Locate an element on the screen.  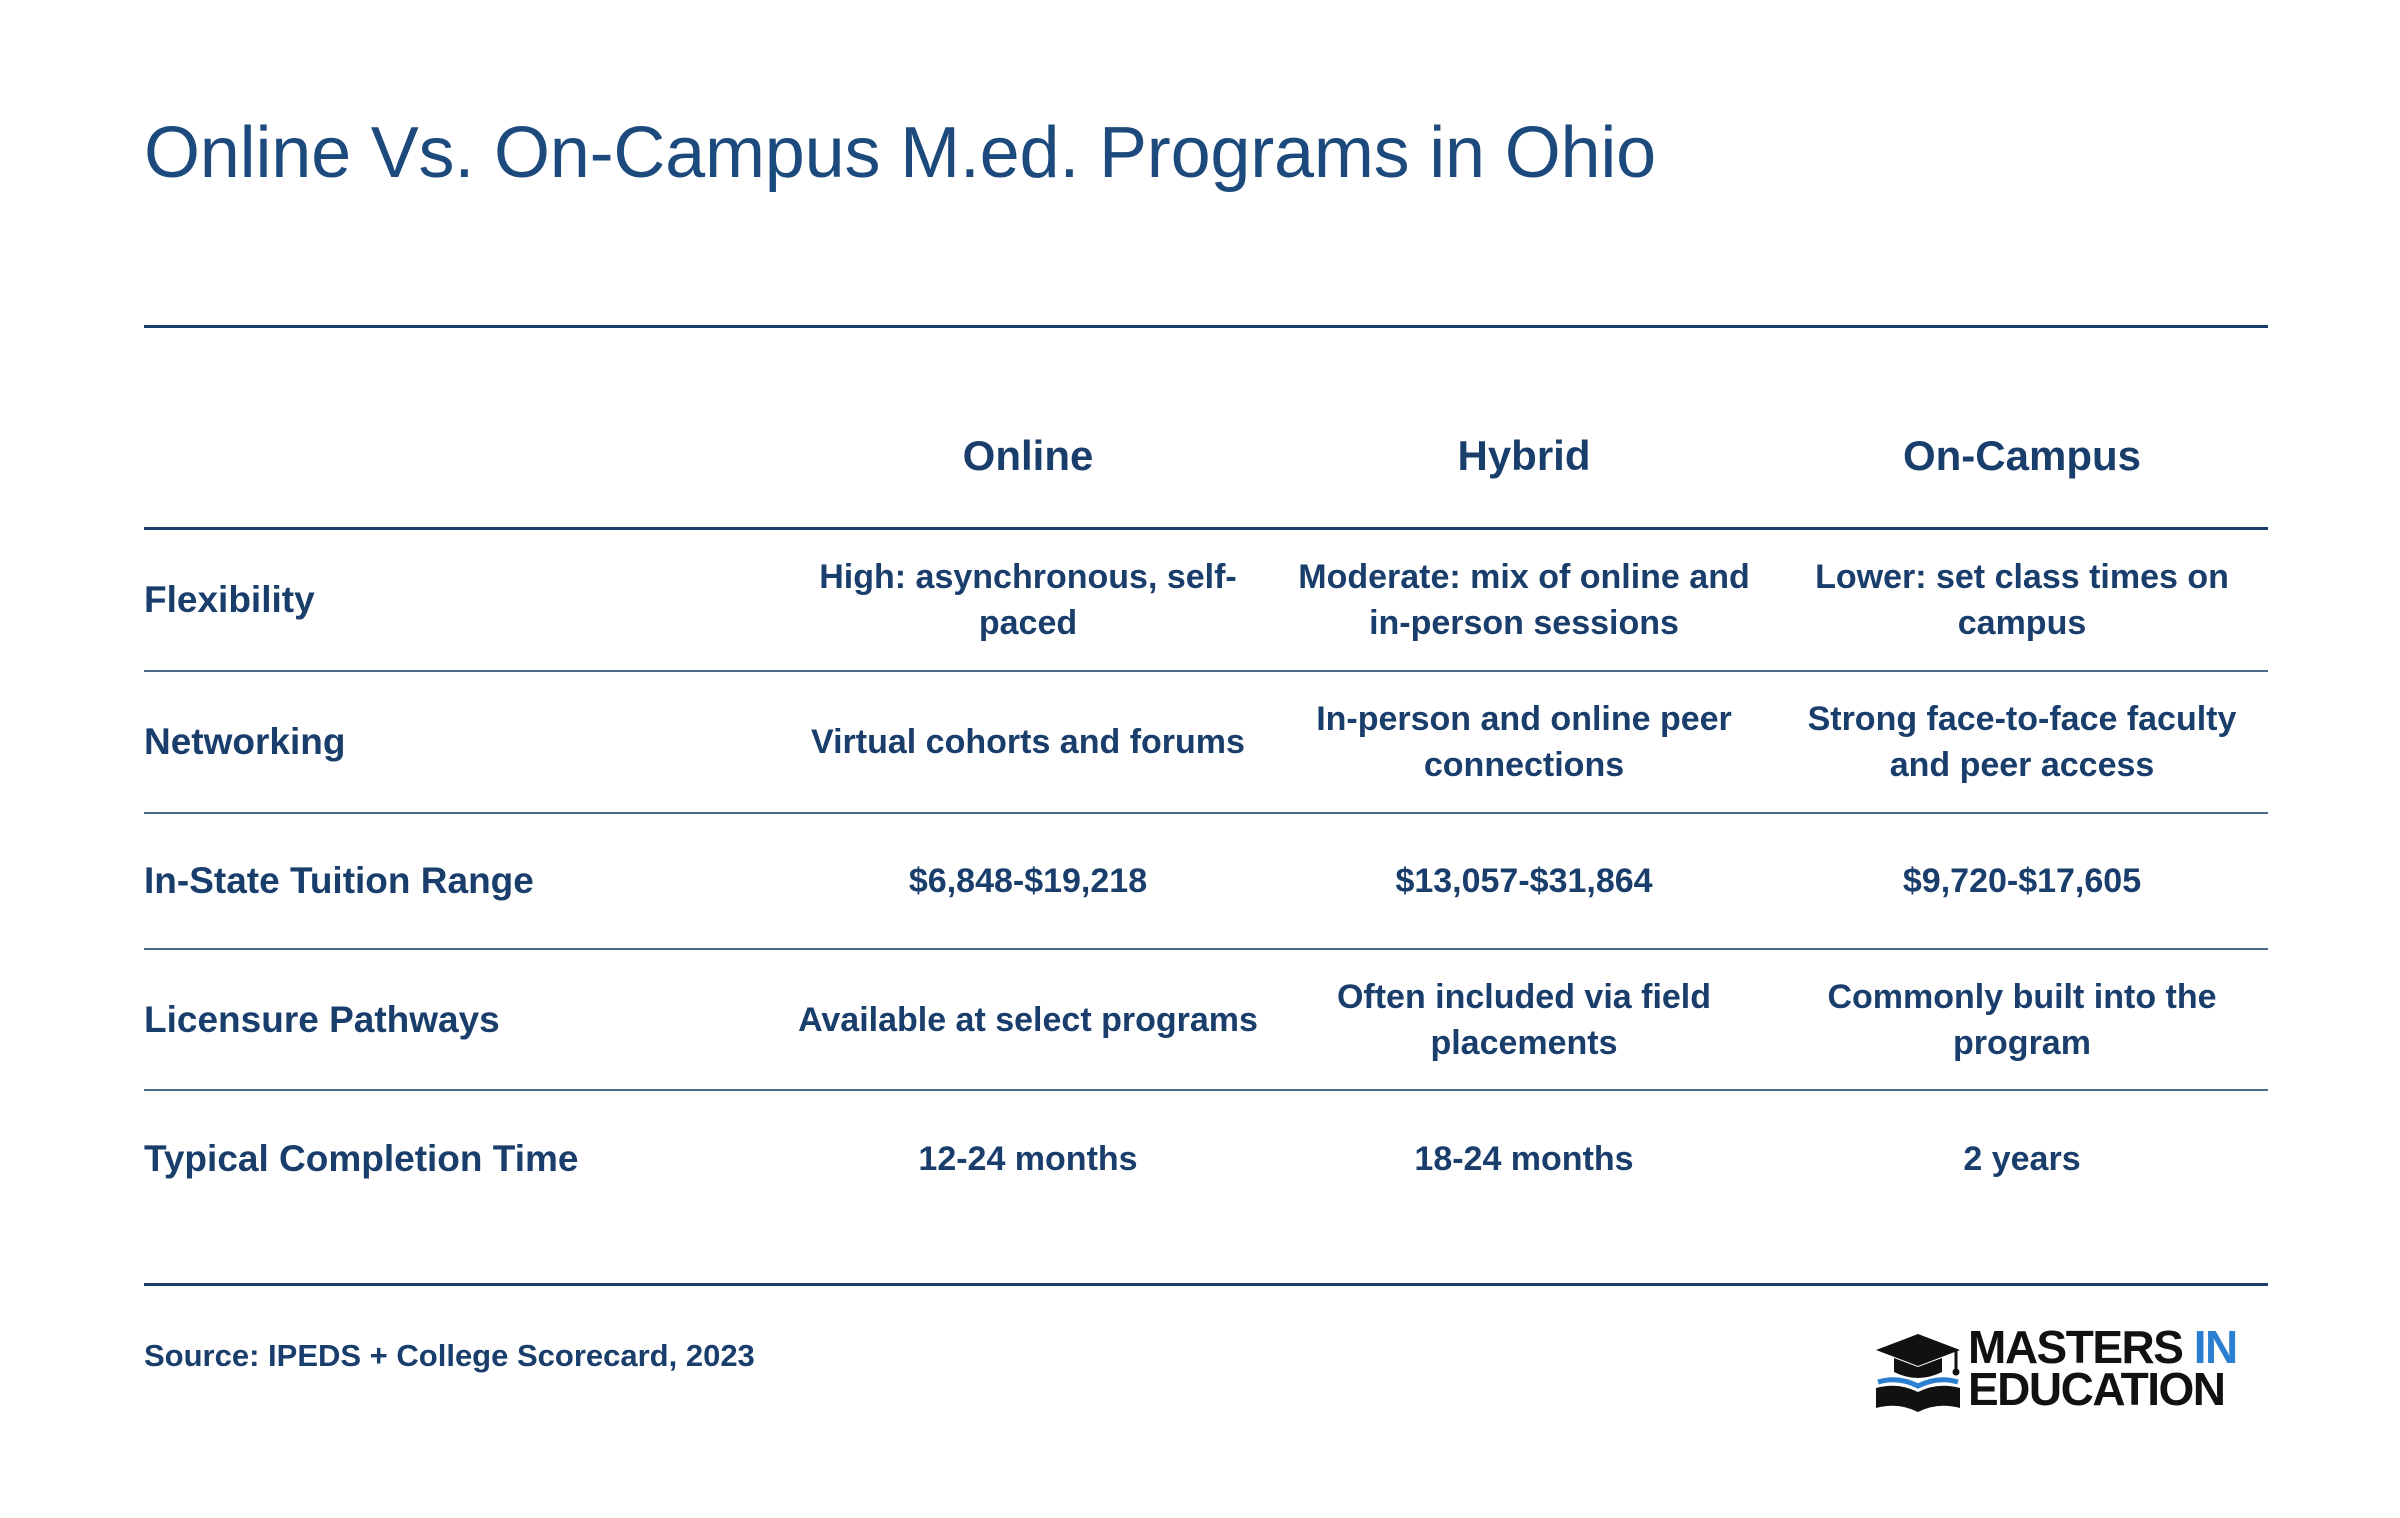
cell-online-tuition: $6,848-$19,218 is located at coordinates (1028, 881).